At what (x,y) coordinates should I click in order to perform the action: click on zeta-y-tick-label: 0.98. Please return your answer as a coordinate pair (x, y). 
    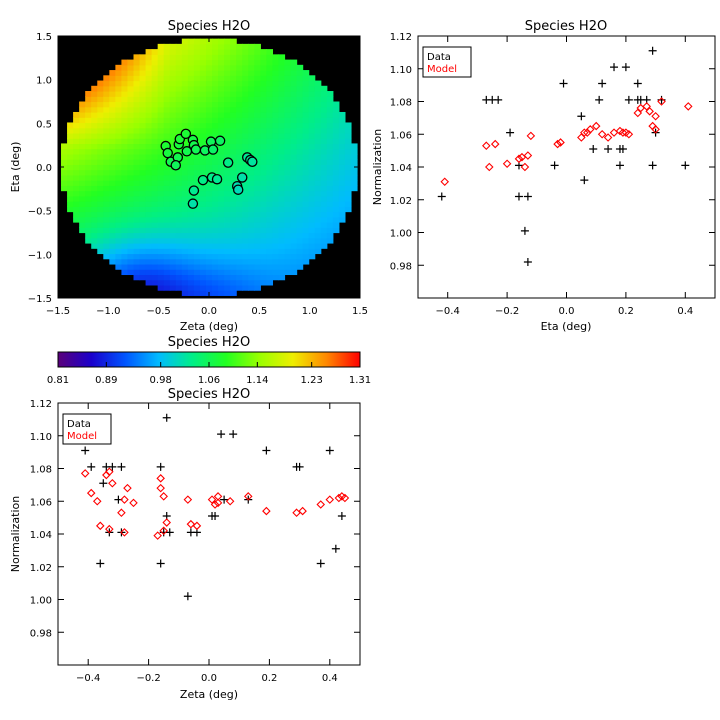
    Looking at the image, I should click on (41, 633).